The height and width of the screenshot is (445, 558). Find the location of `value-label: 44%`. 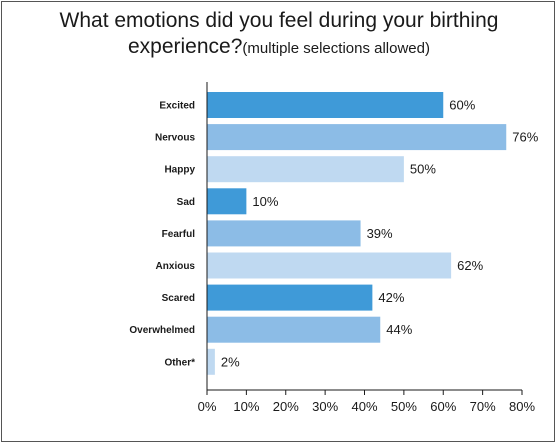

value-label: 44% is located at coordinates (399, 329).